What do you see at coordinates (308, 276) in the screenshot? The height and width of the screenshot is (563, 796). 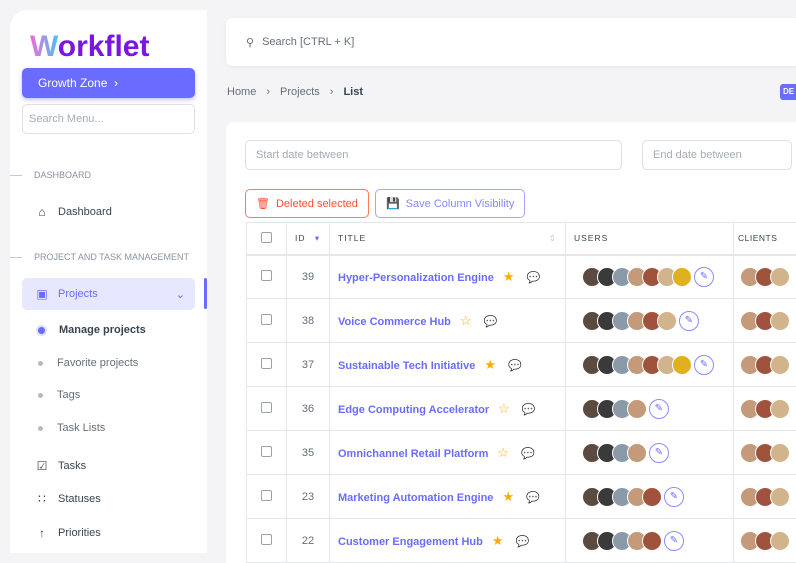 I see `row-id: 39` at bounding box center [308, 276].